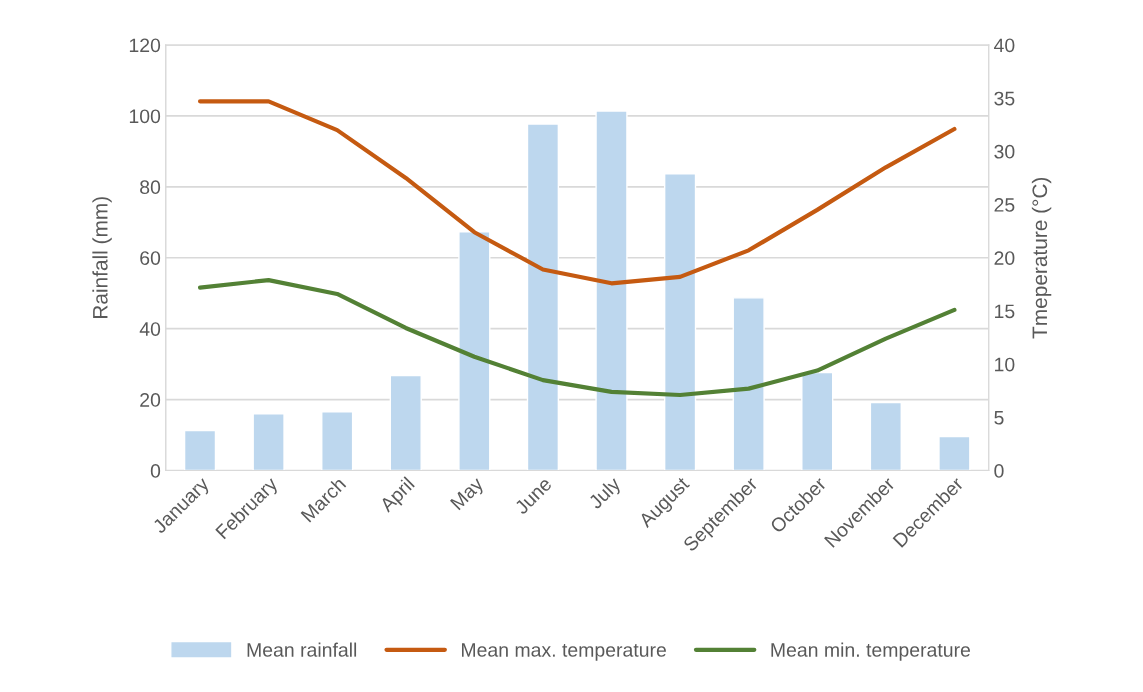  I want to click on y2-tick-label: 5, so click(999, 418).